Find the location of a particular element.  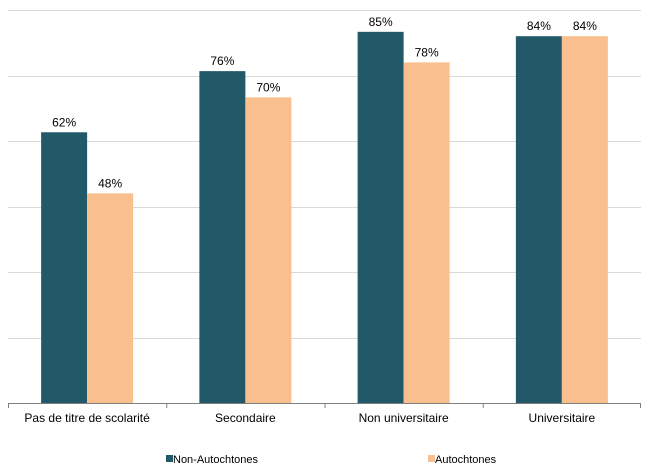

data-label: 62% is located at coordinates (64, 122).